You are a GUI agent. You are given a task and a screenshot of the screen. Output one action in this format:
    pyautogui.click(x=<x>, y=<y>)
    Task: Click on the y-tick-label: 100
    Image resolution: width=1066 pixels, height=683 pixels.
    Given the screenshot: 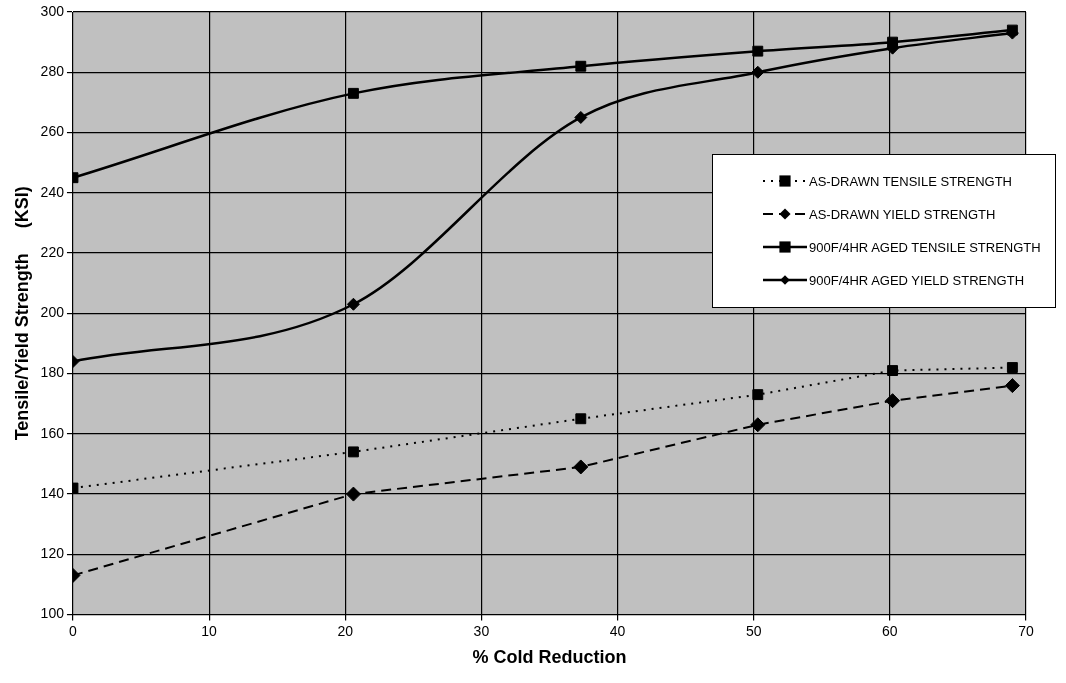 What is the action you would take?
    pyautogui.click(x=52, y=613)
    